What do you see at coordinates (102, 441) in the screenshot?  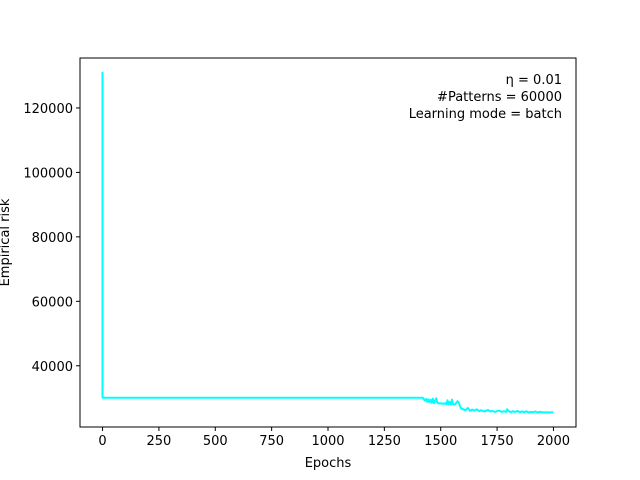 I see `x-tick-label: 0` at bounding box center [102, 441].